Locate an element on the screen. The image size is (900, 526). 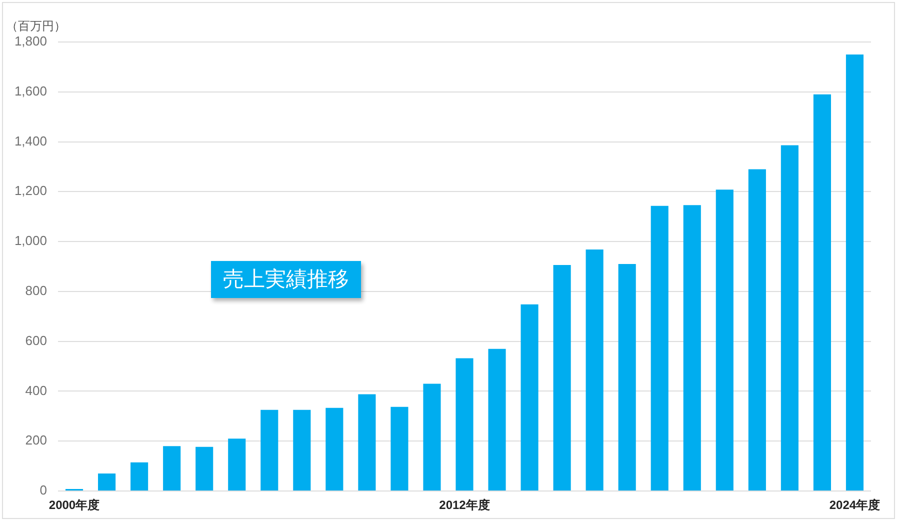
y-tick-label: 1,400 is located at coordinates (30, 140).